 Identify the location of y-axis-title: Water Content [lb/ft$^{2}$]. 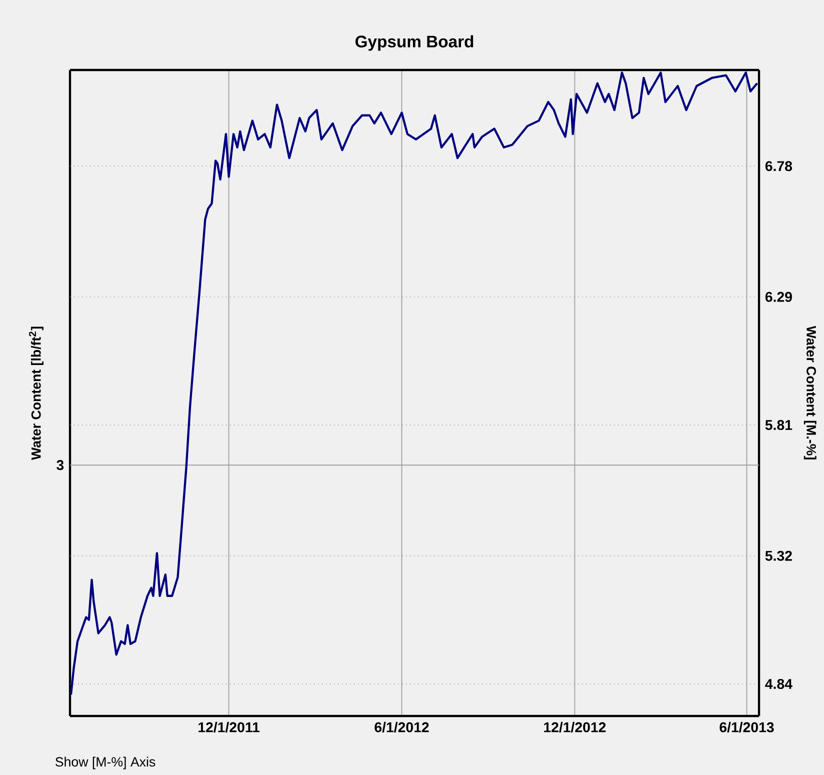
(36, 393).